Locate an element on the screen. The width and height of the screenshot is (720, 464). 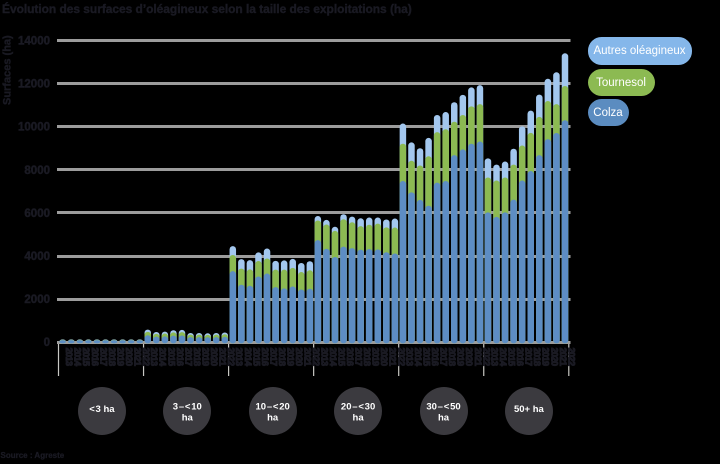
svg-text: Surfaces (ha) is located at coordinates (8, 70).